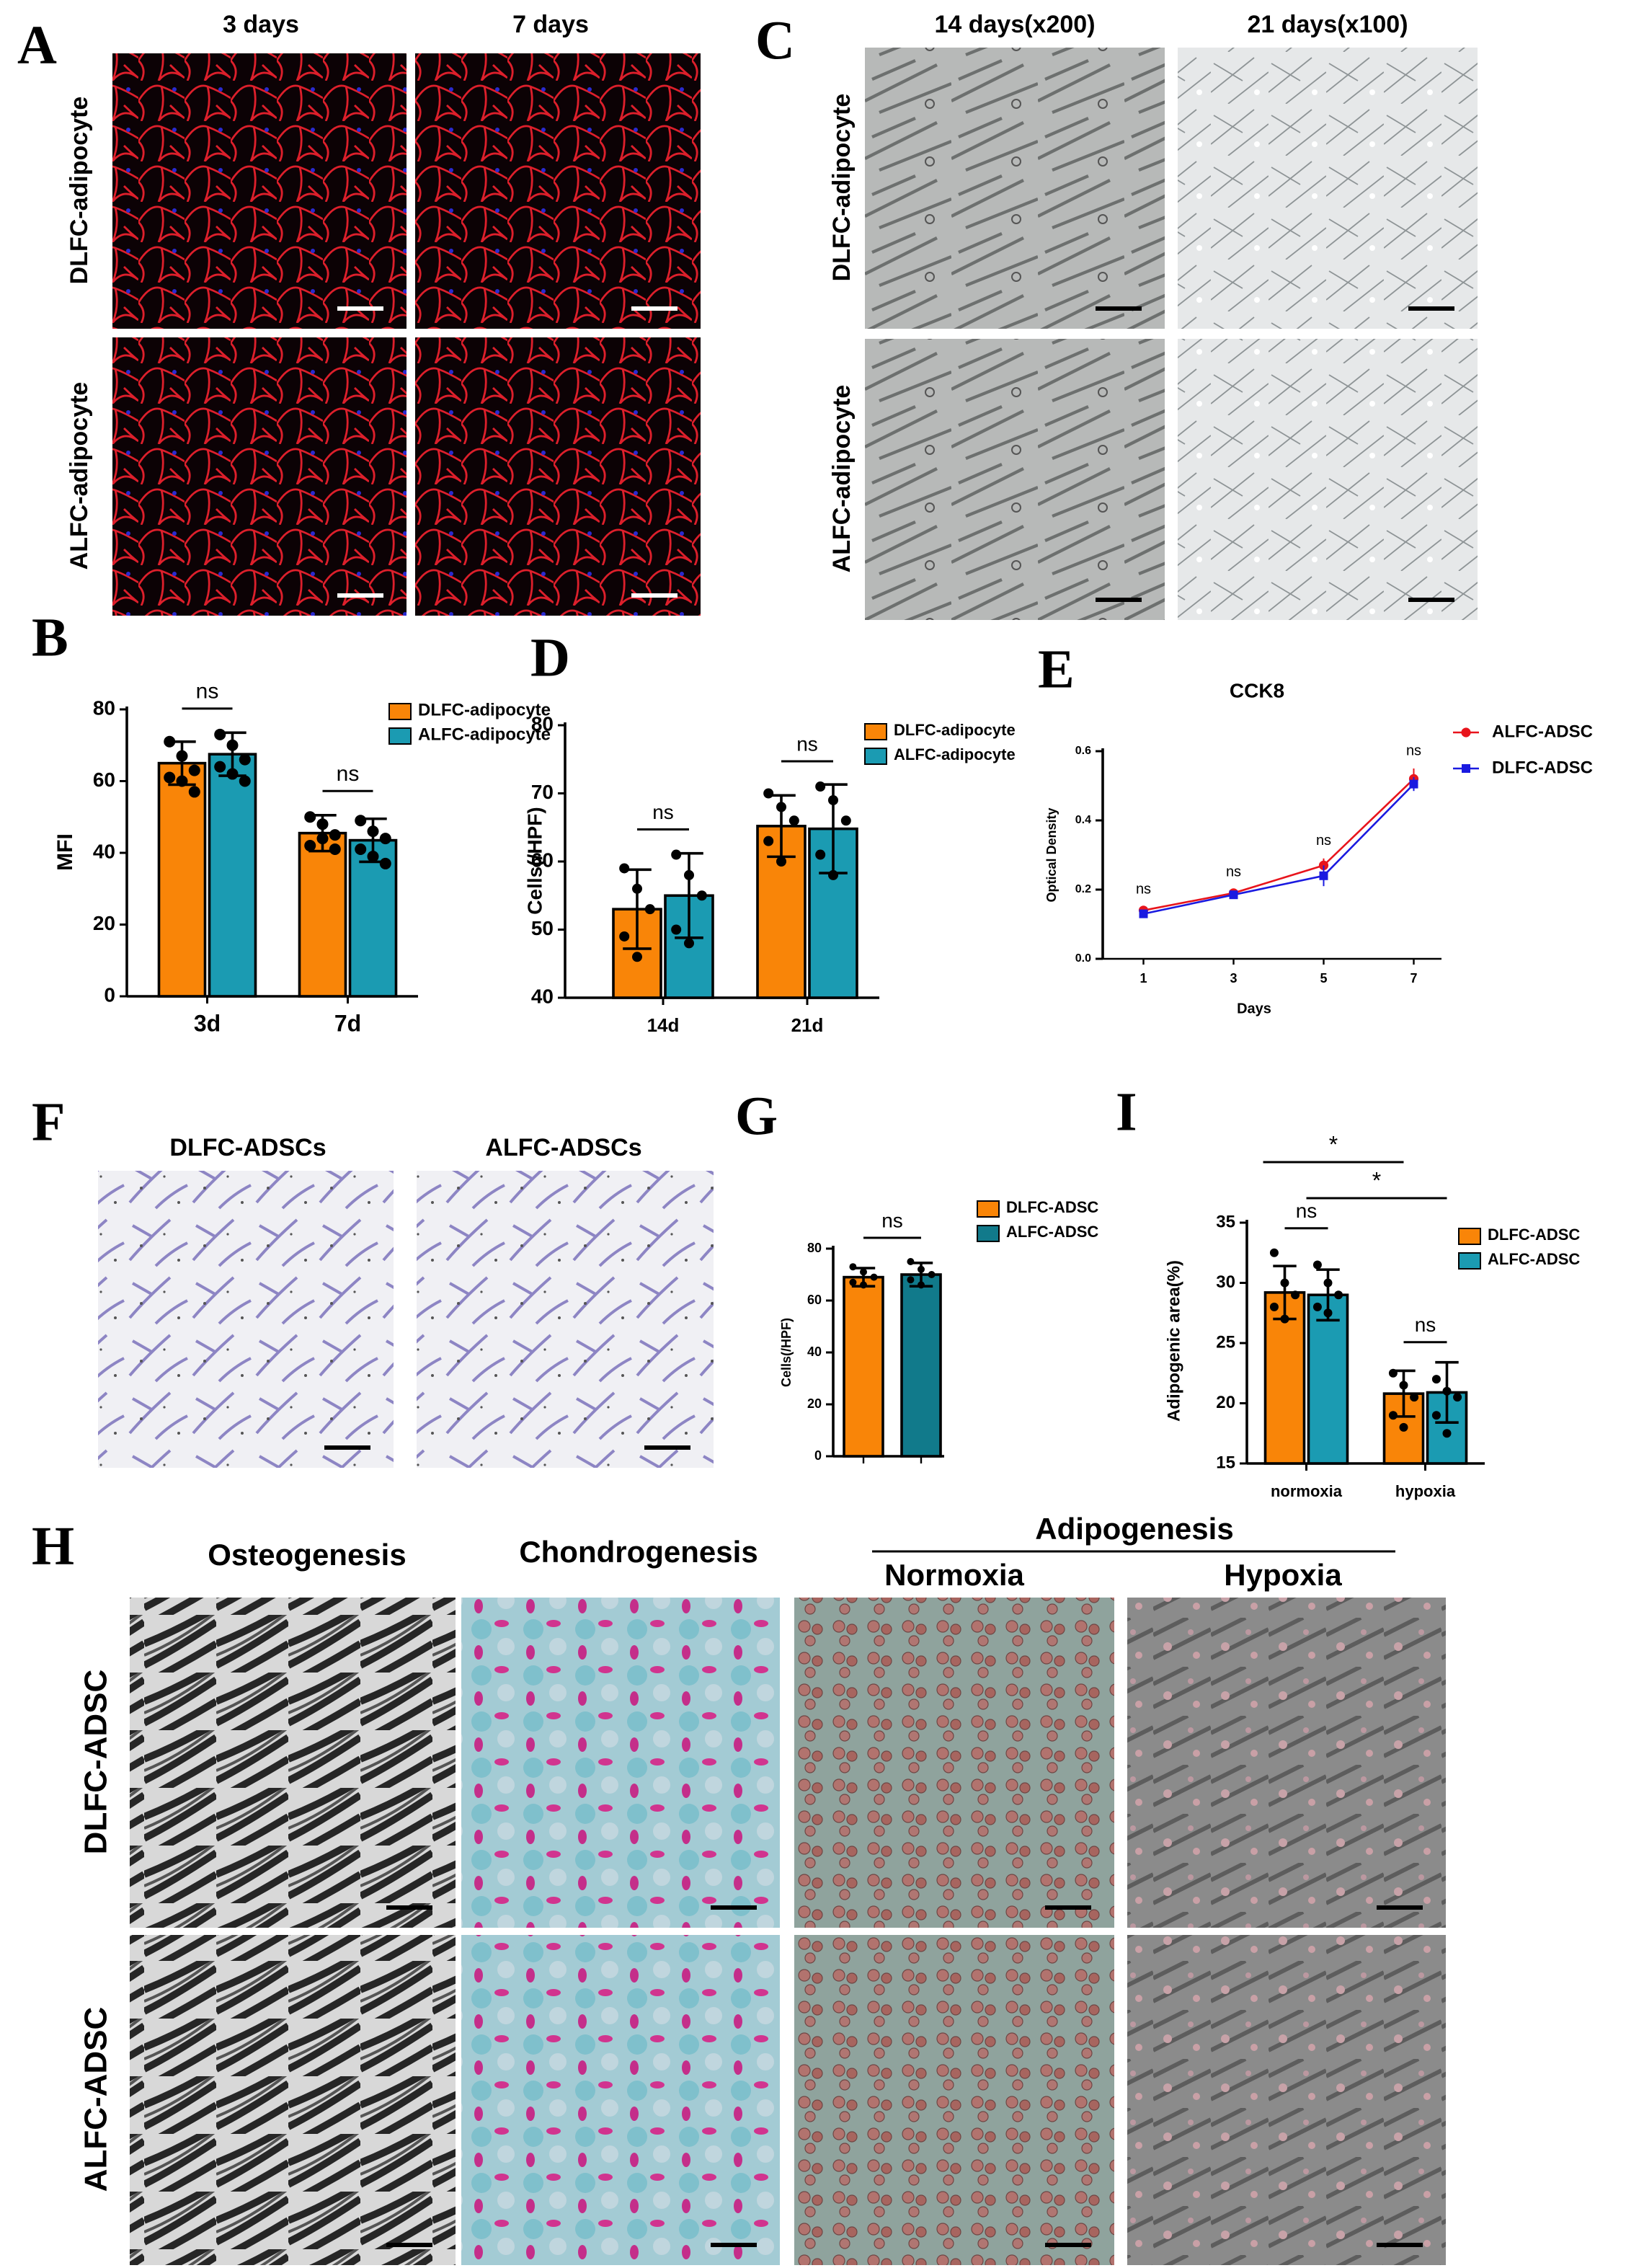  I want to click on column-label: 3 days, so click(261, 24).